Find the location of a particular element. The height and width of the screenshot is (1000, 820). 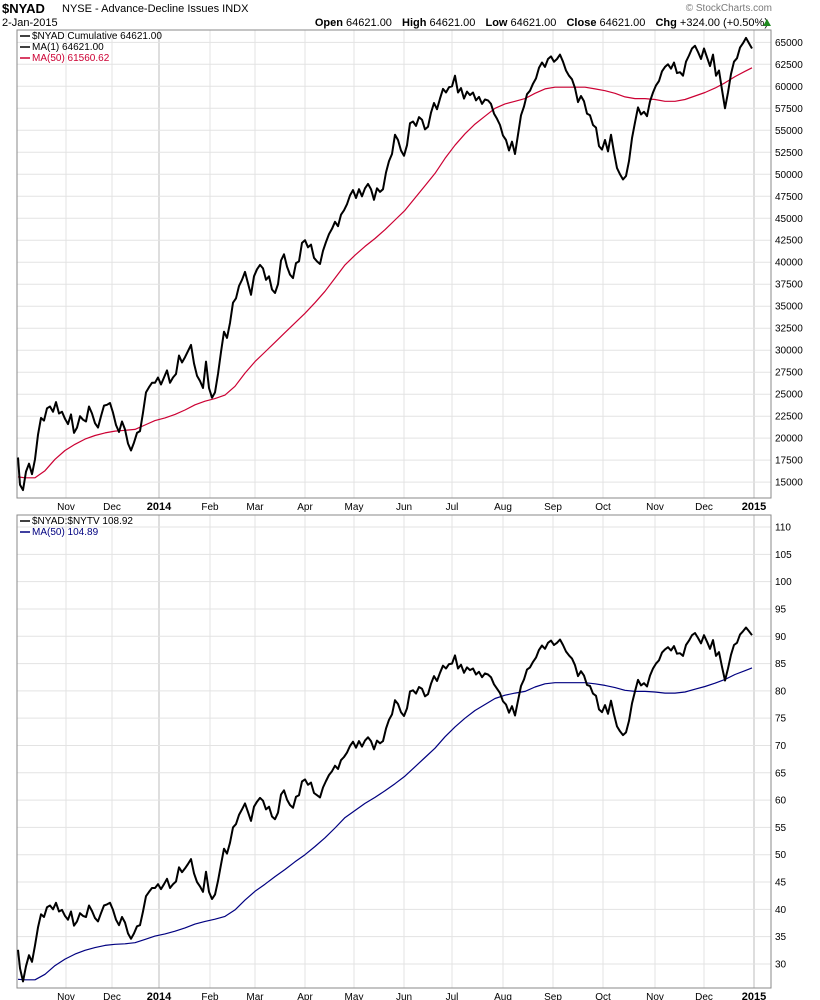

open-value: 64621.00 is located at coordinates (369, 23).